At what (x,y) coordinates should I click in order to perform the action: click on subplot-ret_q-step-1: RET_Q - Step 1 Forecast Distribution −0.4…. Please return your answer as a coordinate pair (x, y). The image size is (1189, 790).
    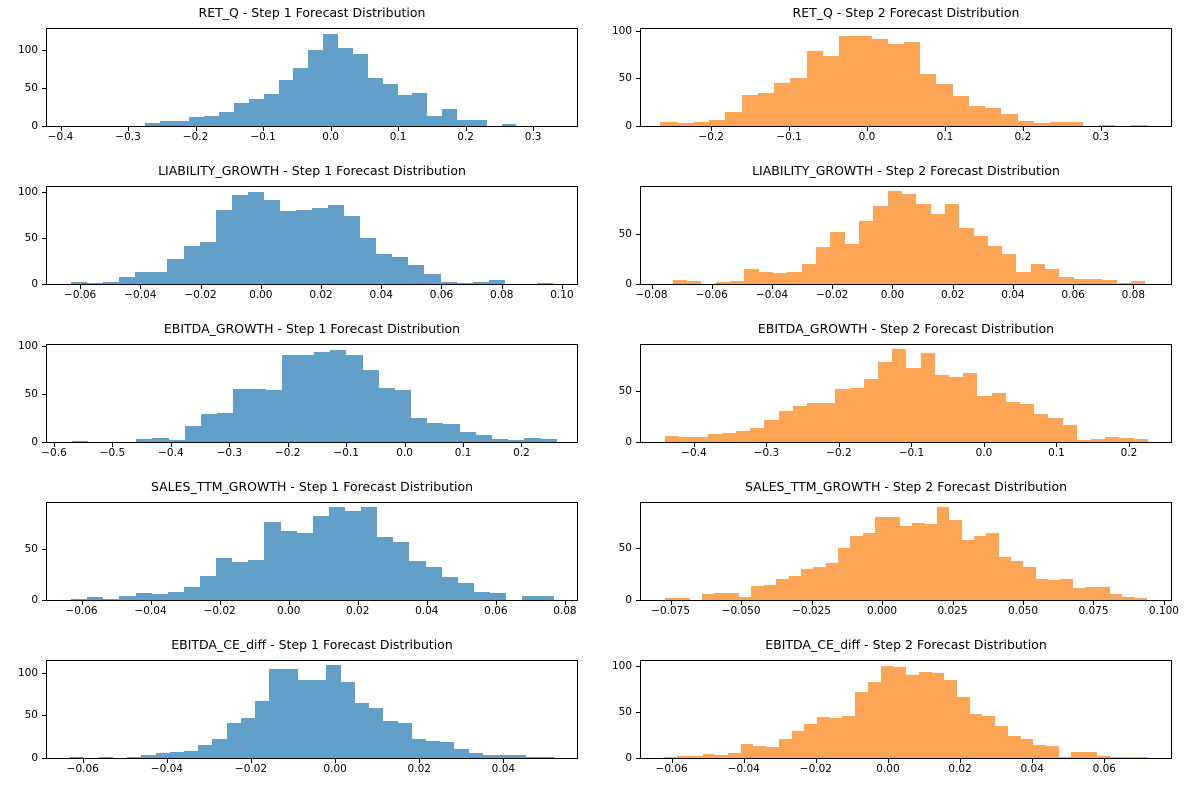
    Looking at the image, I should click on (297, 79).